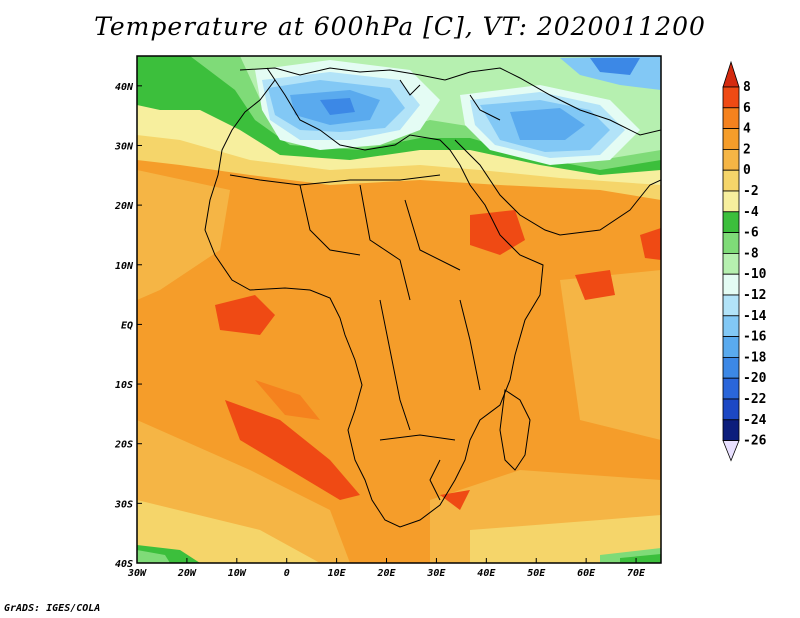  What do you see at coordinates (755, 420) in the screenshot?
I see `colorbar-label: -24` at bounding box center [755, 420].